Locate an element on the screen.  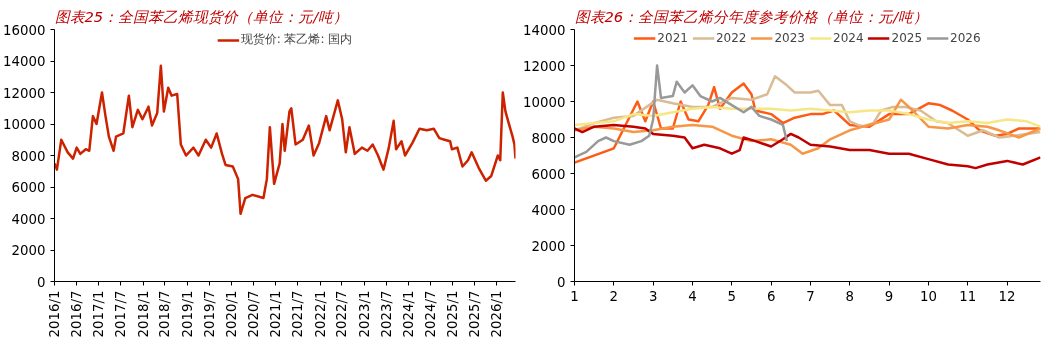
x-tick-label: 2024/1 is located at coordinates (408, 314).